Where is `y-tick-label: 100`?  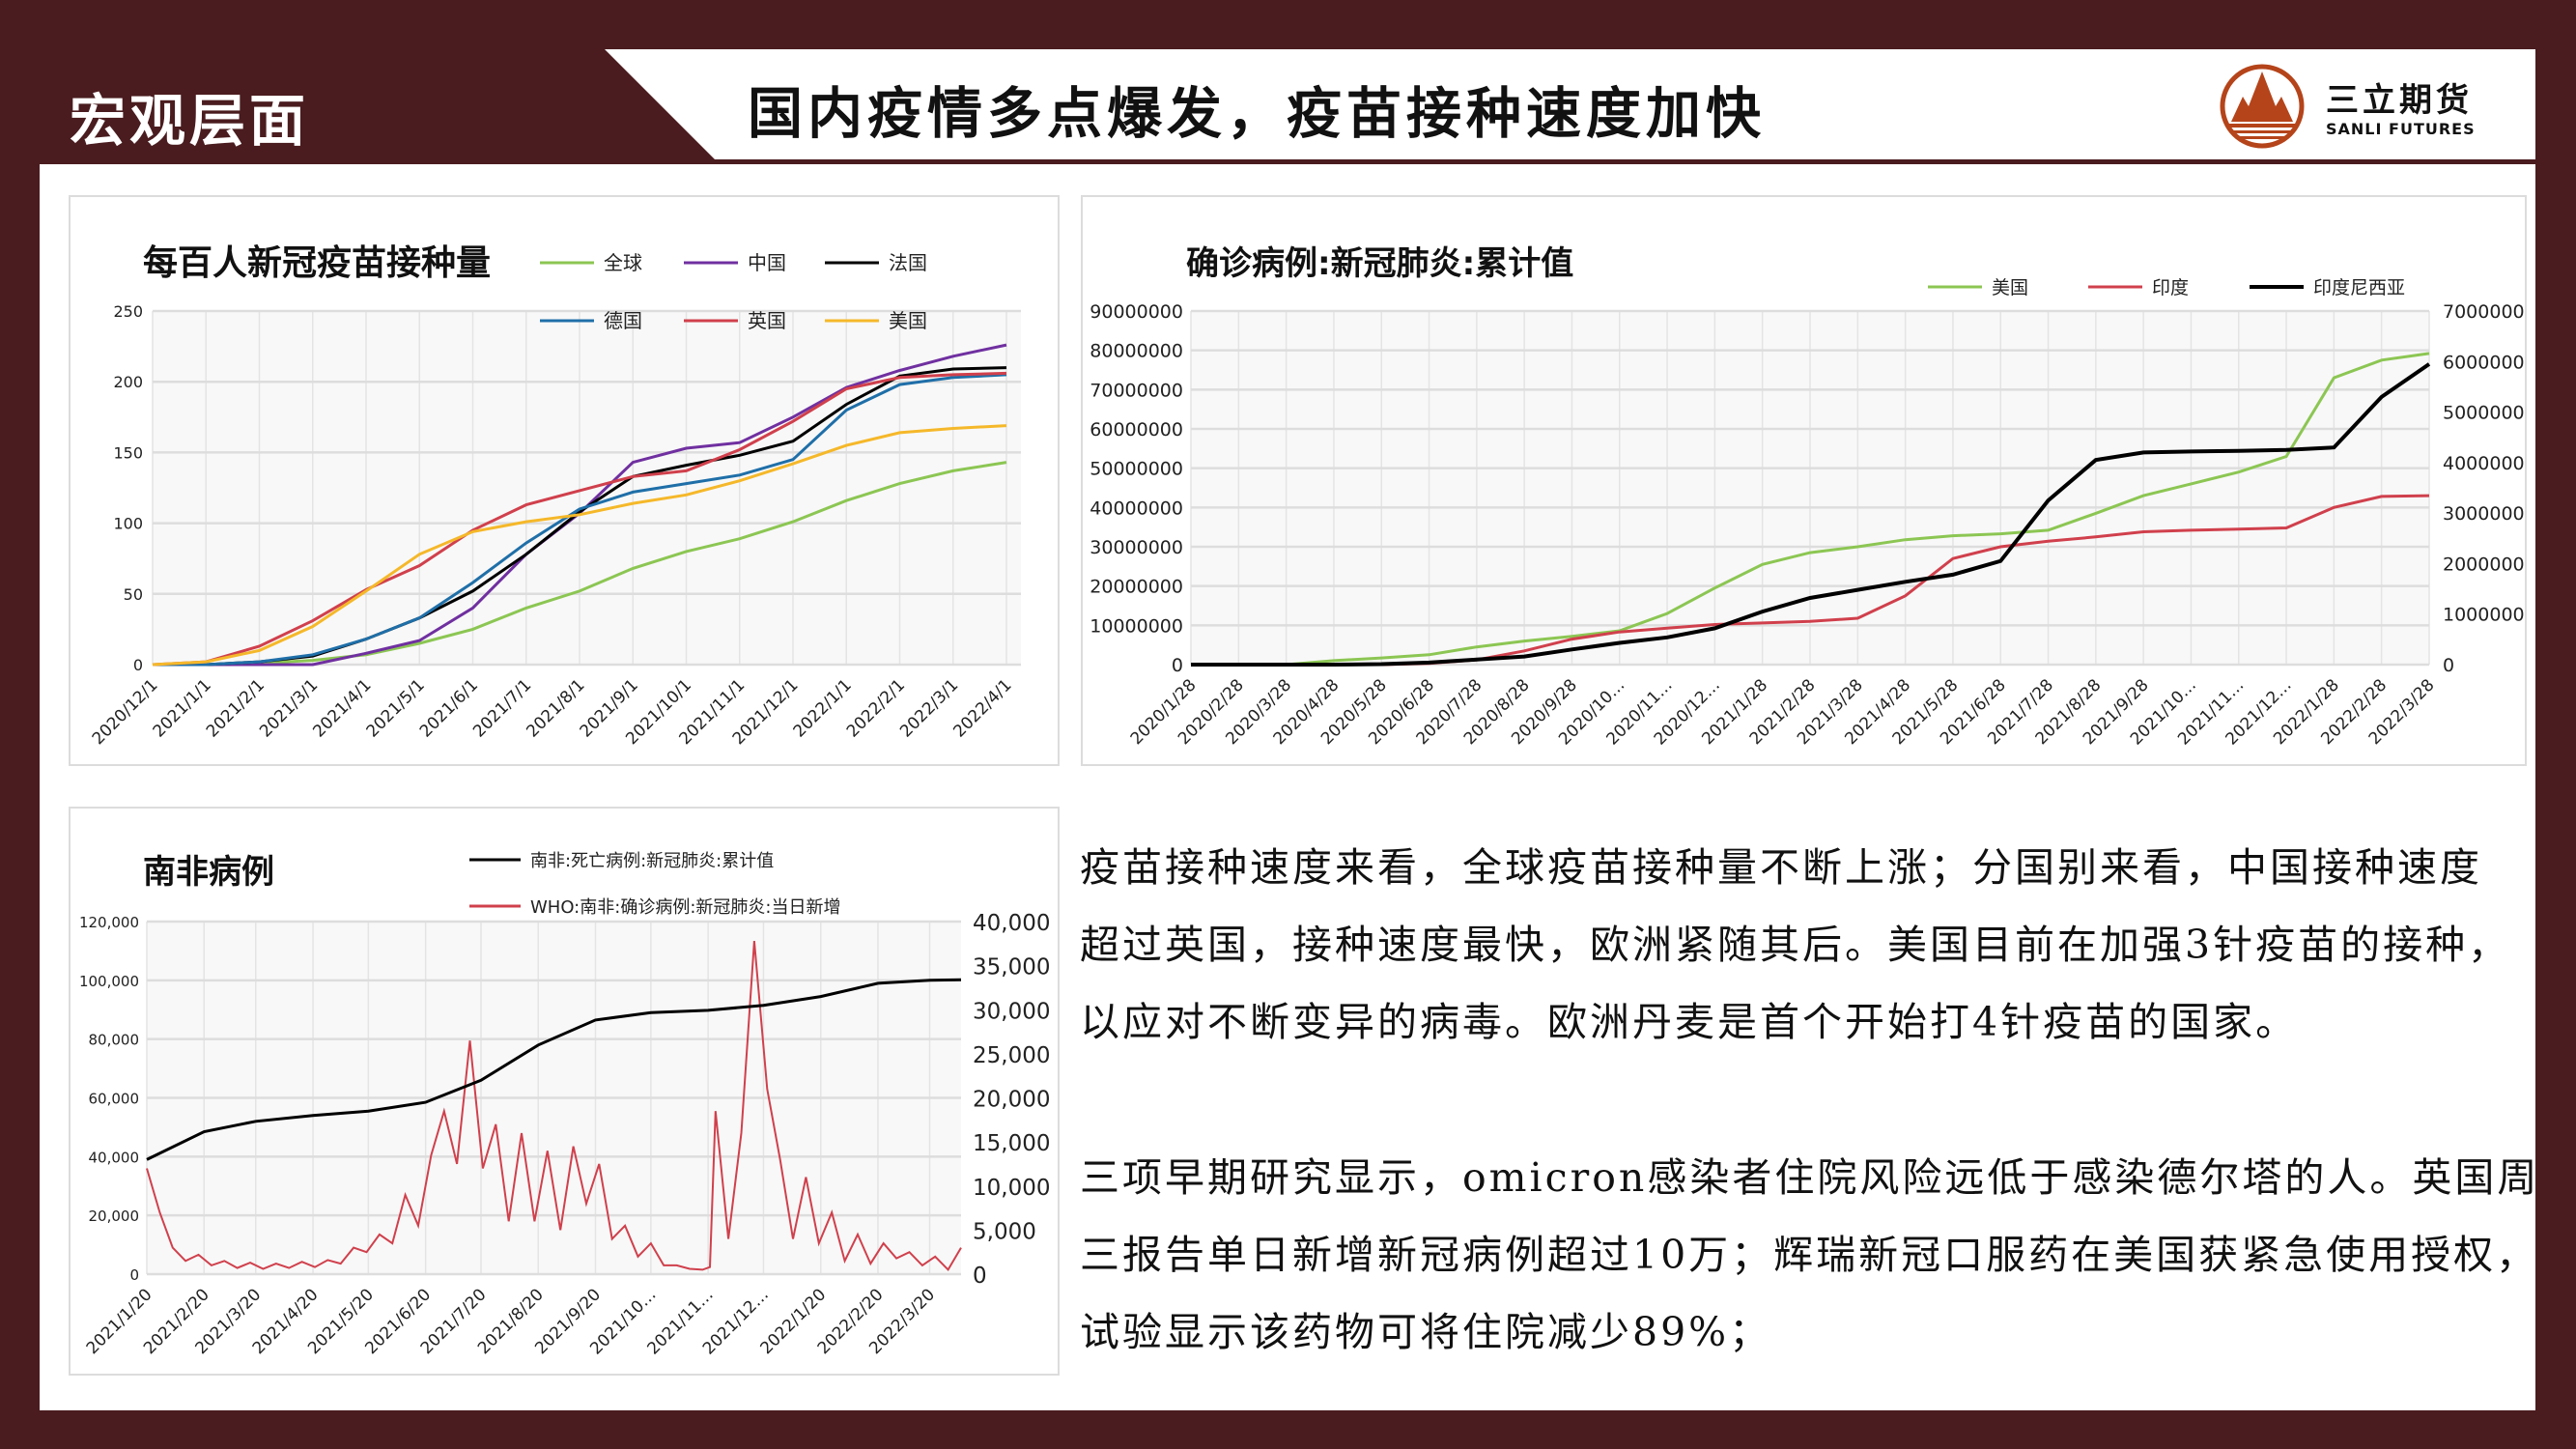 y-tick-label: 100 is located at coordinates (128, 524).